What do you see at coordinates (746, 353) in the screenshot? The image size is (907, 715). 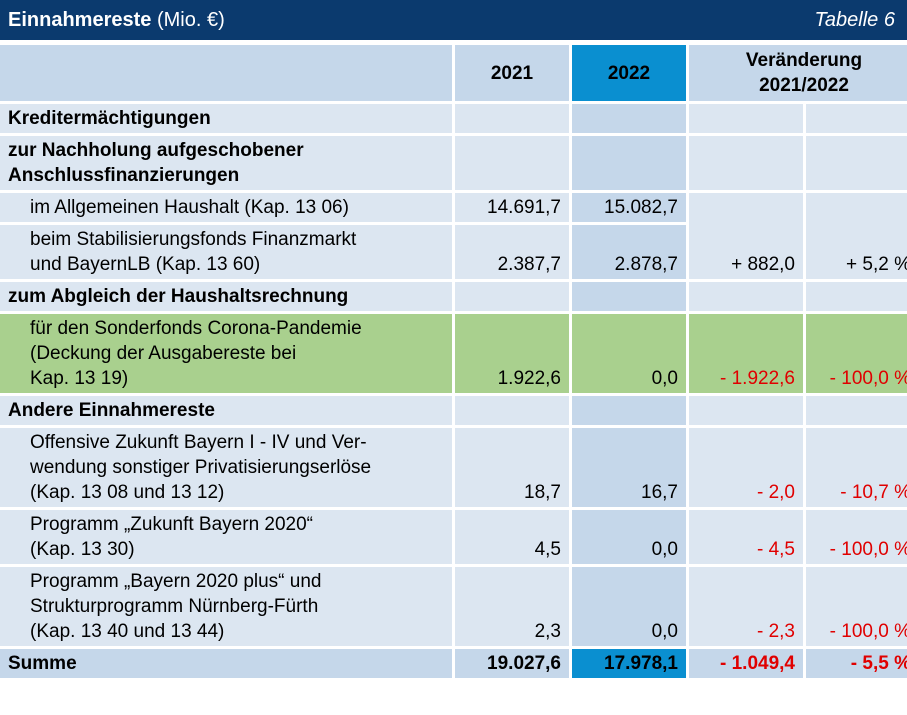 I see `cell-change: - 1.922,6` at bounding box center [746, 353].